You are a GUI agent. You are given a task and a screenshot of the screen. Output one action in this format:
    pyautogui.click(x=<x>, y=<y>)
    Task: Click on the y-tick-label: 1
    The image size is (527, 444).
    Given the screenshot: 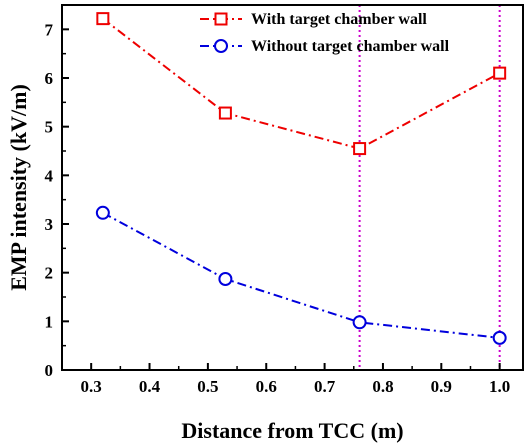 What is the action you would take?
    pyautogui.click(x=49, y=321)
    